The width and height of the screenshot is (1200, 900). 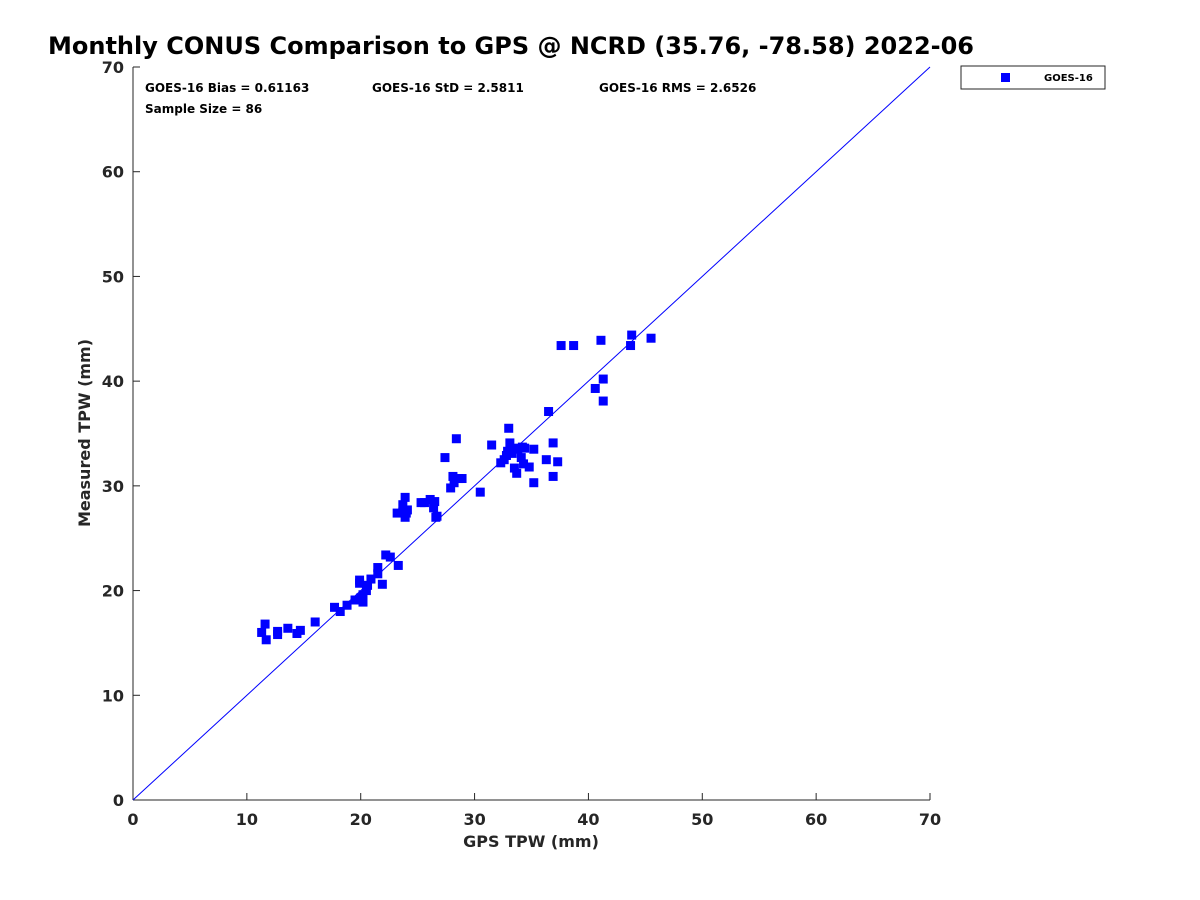 What do you see at coordinates (84, 433) in the screenshot?
I see `y-axis-label: Measured TPW (mm)` at bounding box center [84, 433].